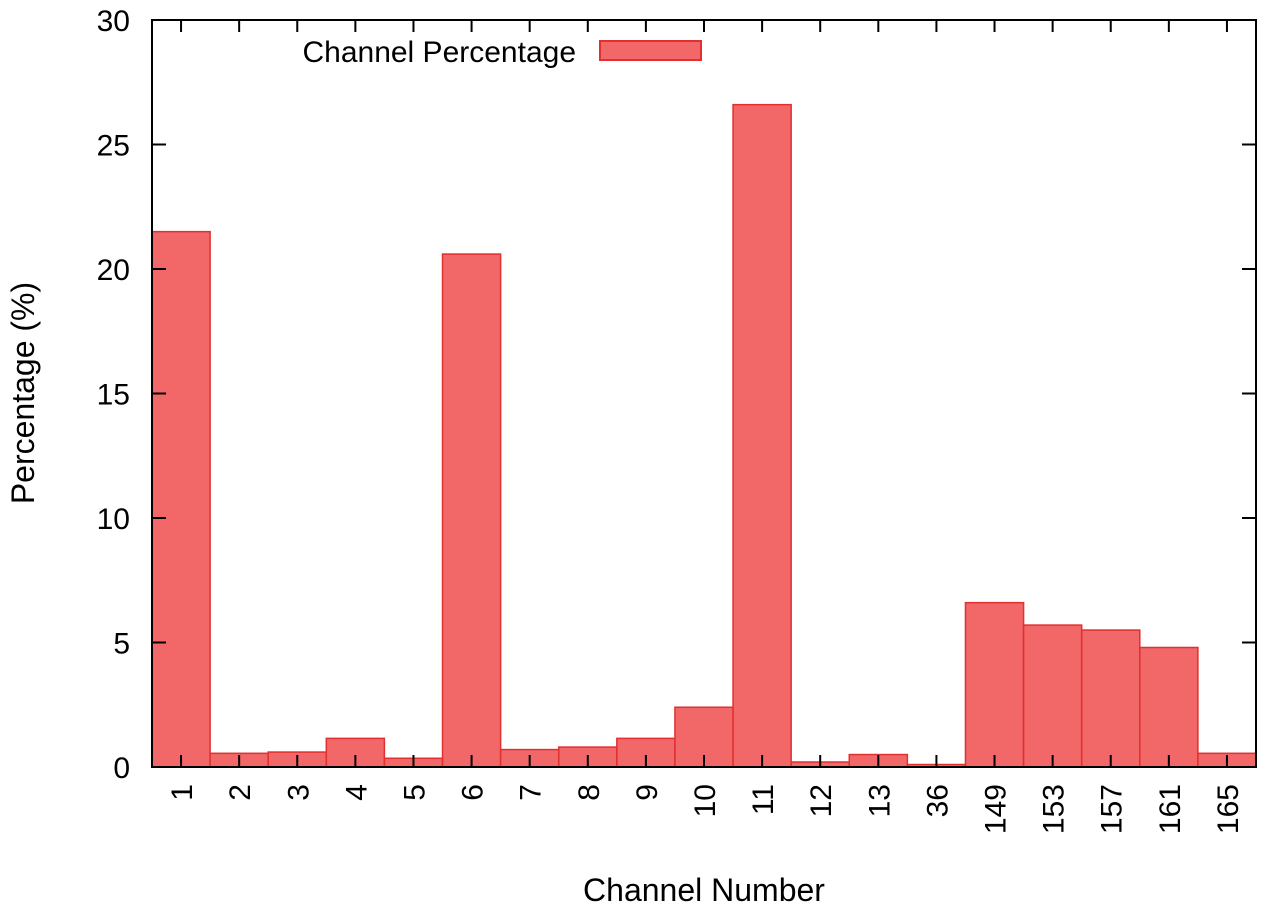 This screenshot has height=911, width=1272. I want to click on x-tick-label: 4, so click(356, 792).